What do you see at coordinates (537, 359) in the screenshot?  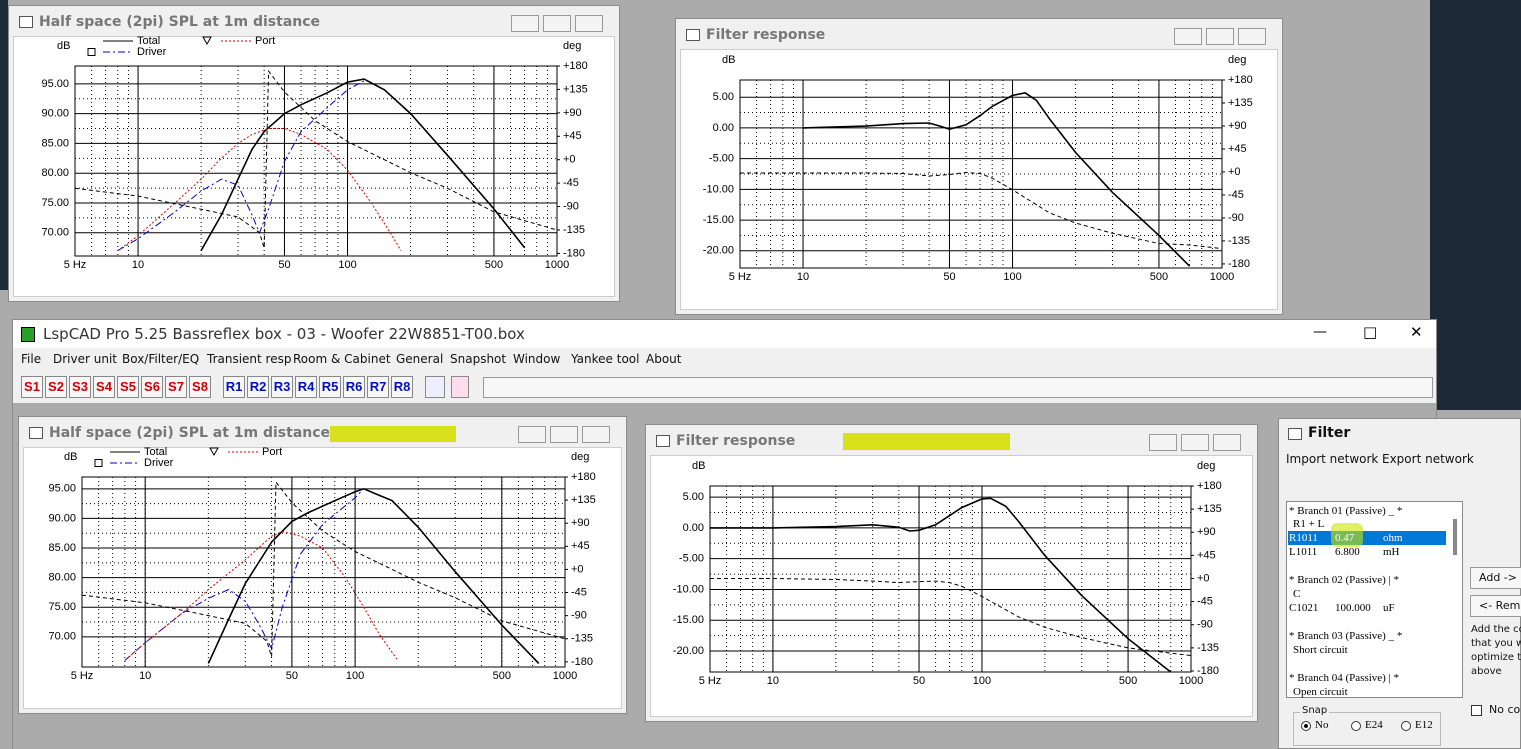 I see `menu-item: Window` at bounding box center [537, 359].